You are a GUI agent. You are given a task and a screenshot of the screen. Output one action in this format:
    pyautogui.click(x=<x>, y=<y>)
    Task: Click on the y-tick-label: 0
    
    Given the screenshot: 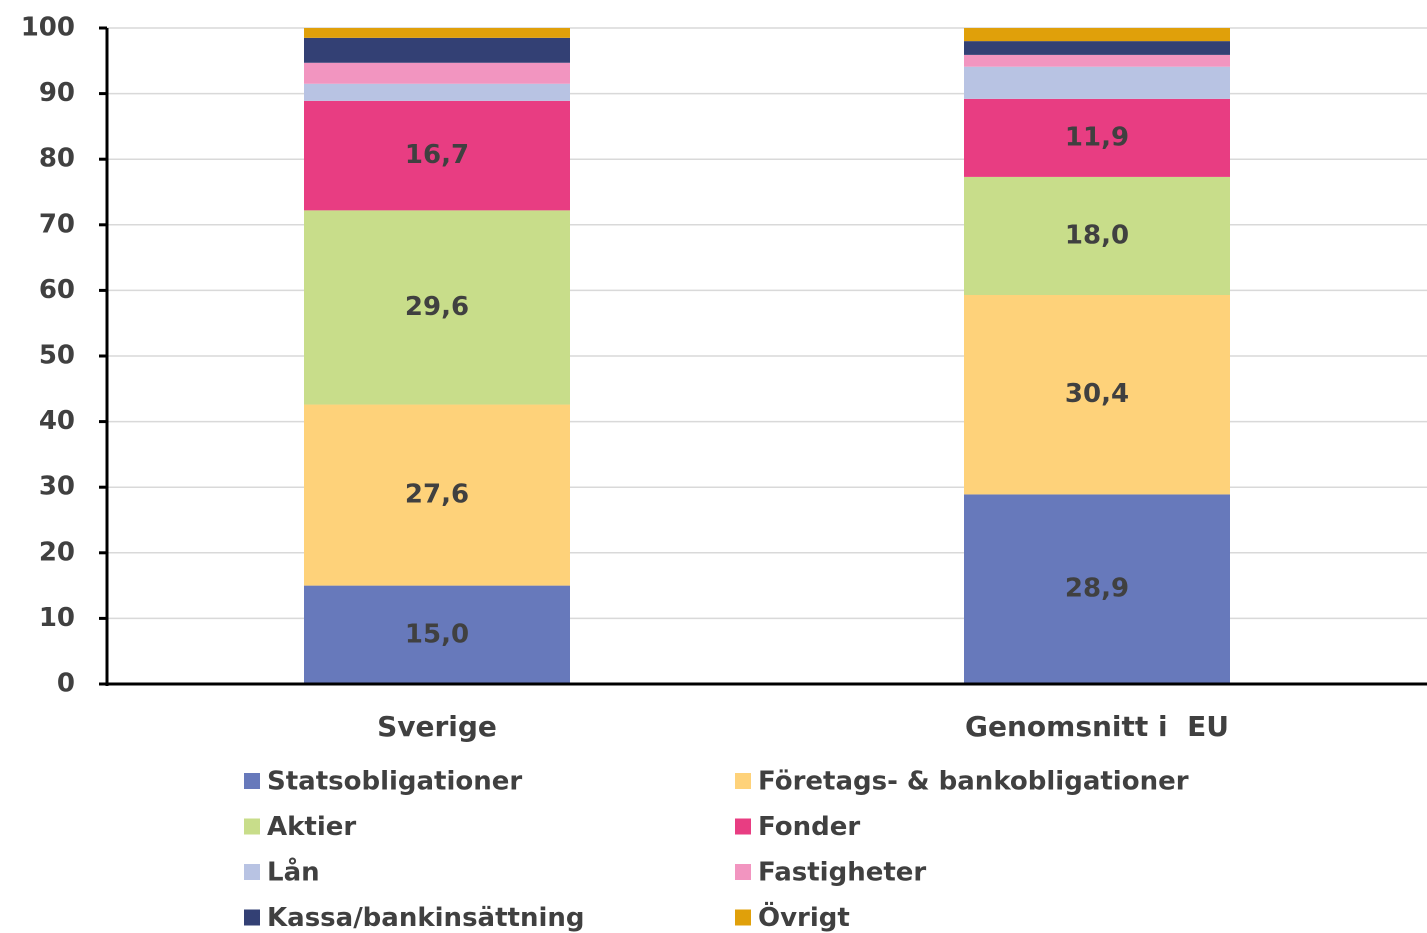 What is the action you would take?
    pyautogui.click(x=66, y=684)
    